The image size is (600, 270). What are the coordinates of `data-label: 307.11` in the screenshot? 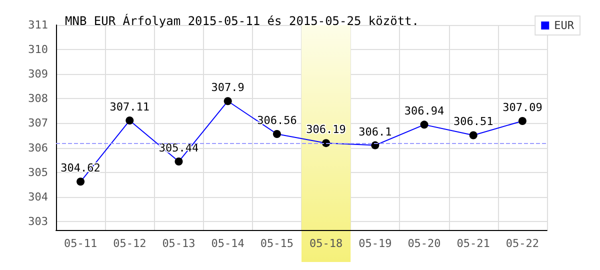 It's located at (130, 107).